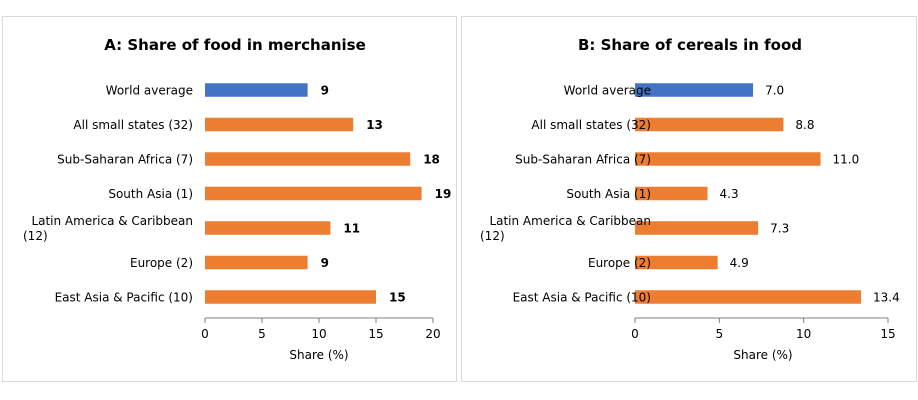  What do you see at coordinates (762, 355) in the screenshot?
I see `chart-b-x-axis-label: Share (%)` at bounding box center [762, 355].